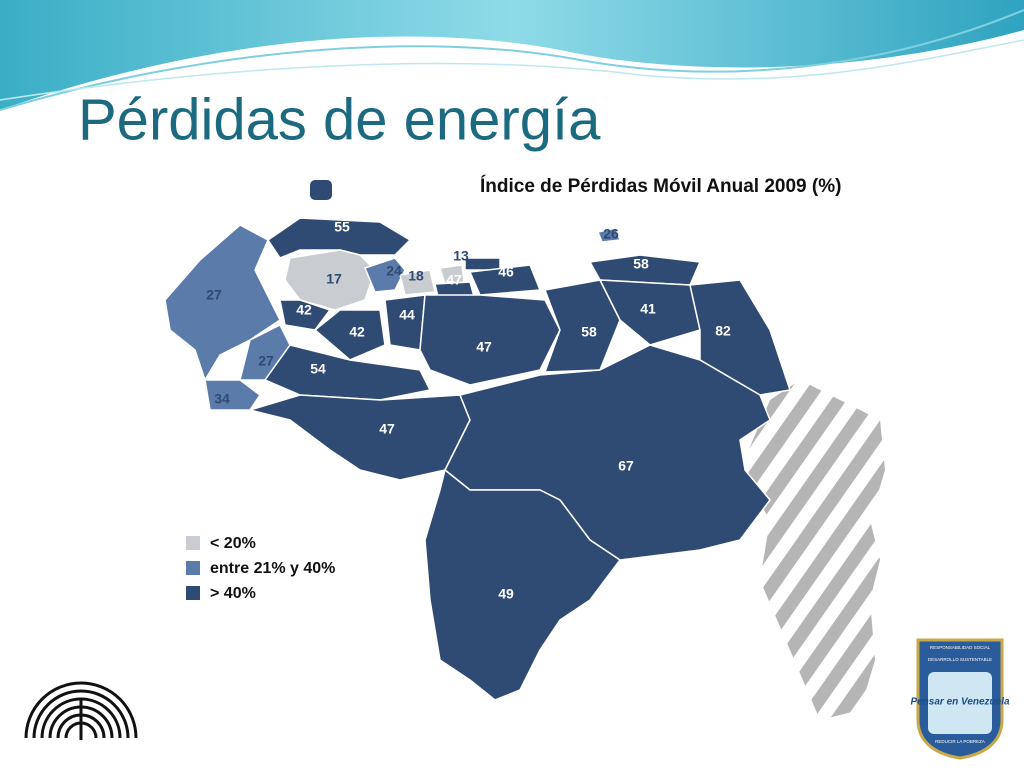 This screenshot has height=768, width=1024. What do you see at coordinates (660, 186) in the screenshot?
I see `map-title: Índice de Pérdidas Móvil Anual 2009 (%)` at bounding box center [660, 186].